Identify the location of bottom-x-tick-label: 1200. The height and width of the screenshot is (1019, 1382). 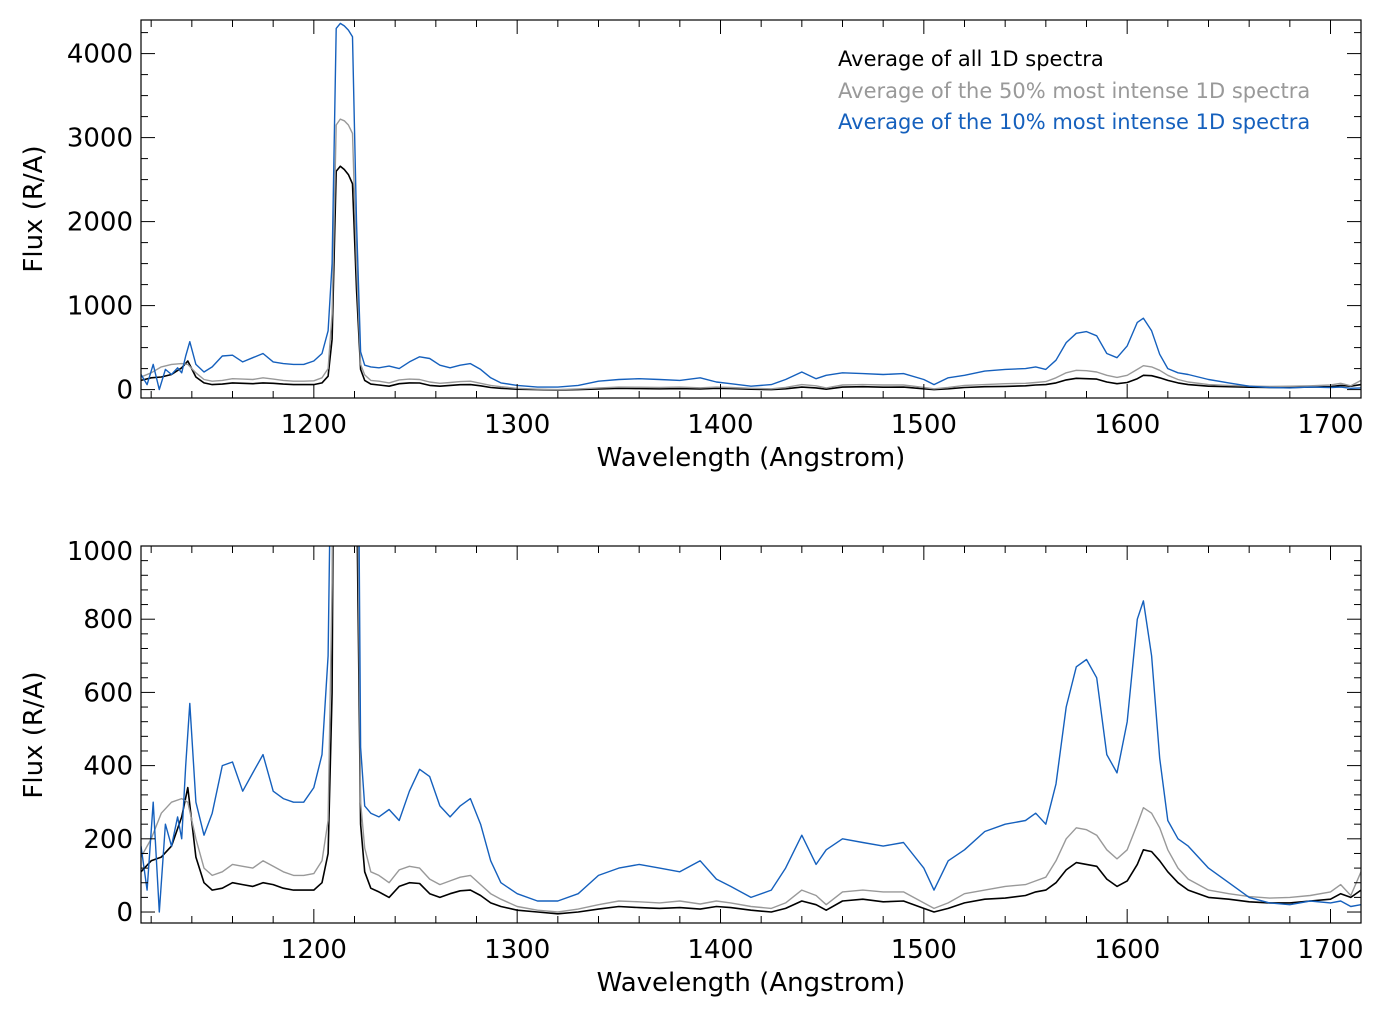
(314, 950).